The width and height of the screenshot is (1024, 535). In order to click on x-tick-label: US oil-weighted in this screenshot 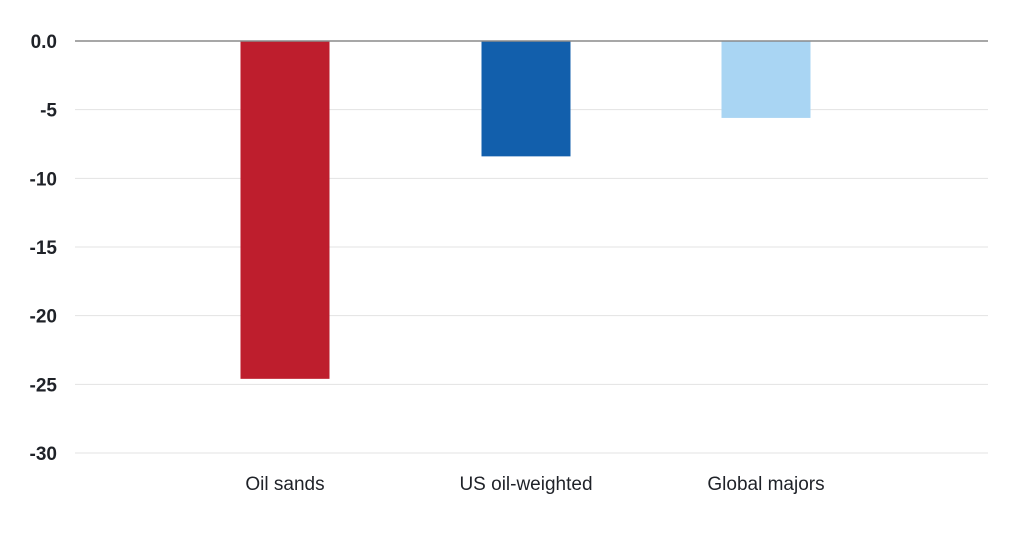, I will do `click(525, 484)`.